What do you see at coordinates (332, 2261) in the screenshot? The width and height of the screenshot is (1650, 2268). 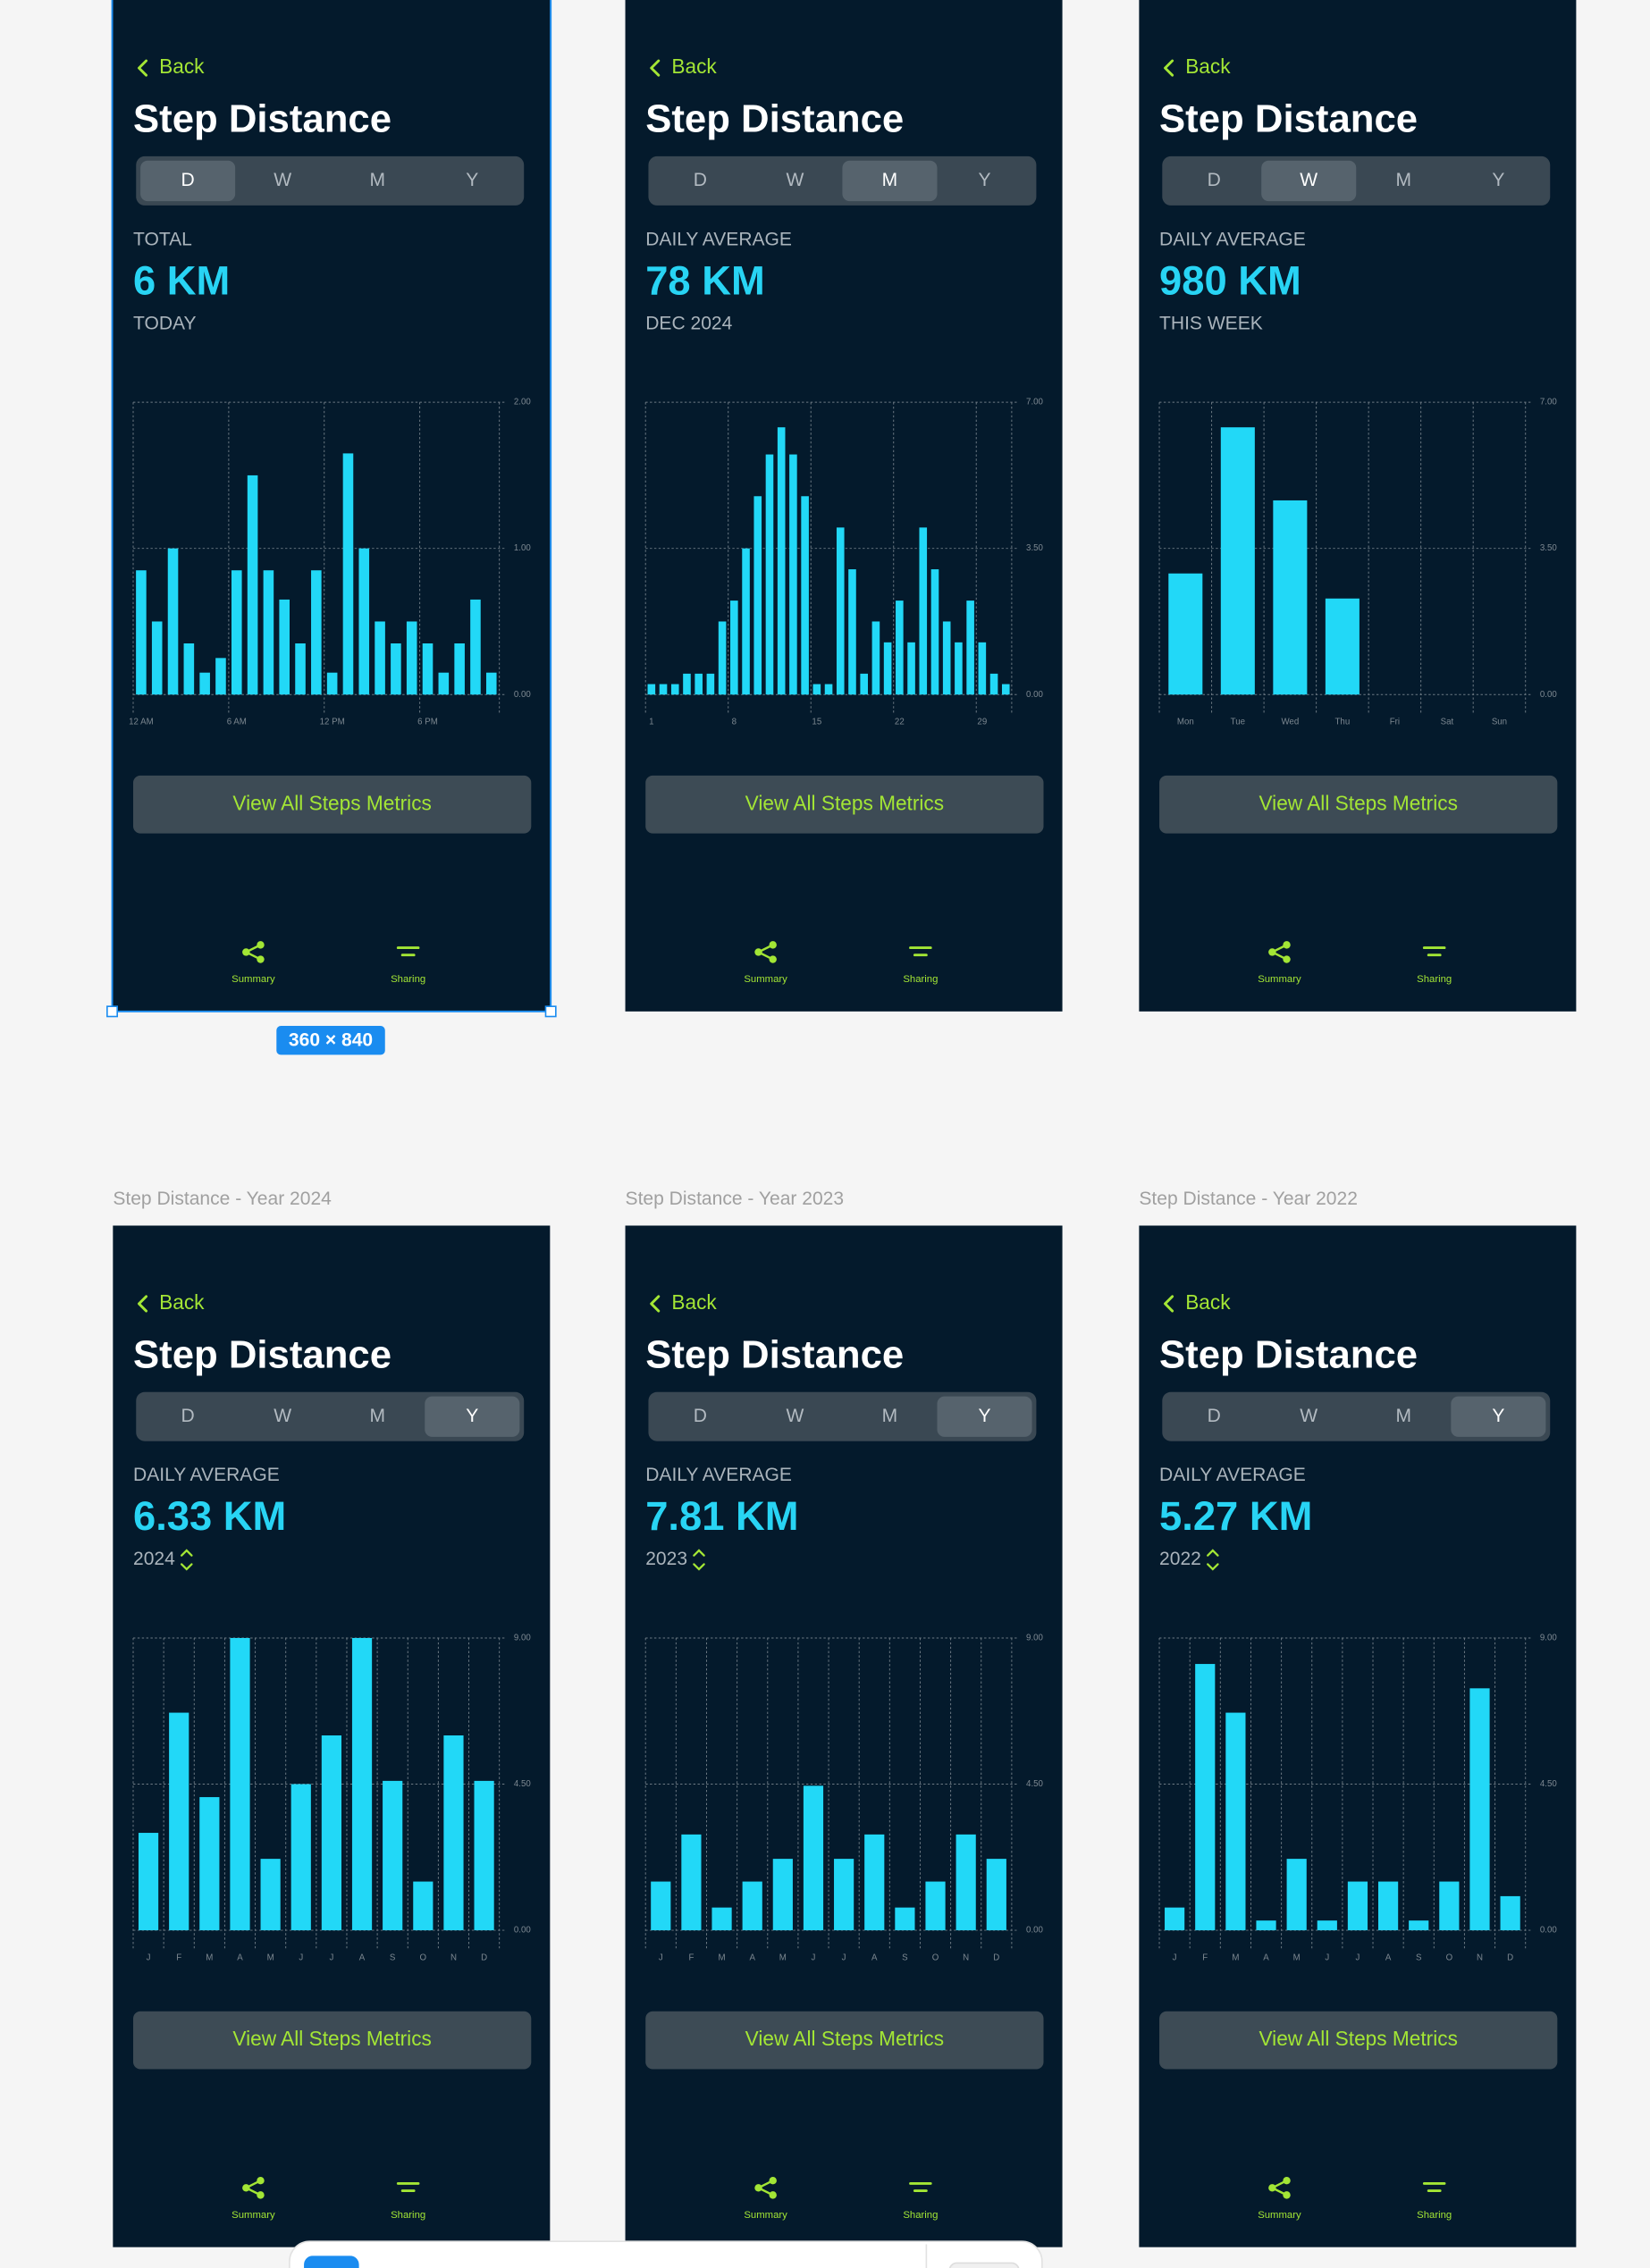 I see `toolbar-active-tool` at bounding box center [332, 2261].